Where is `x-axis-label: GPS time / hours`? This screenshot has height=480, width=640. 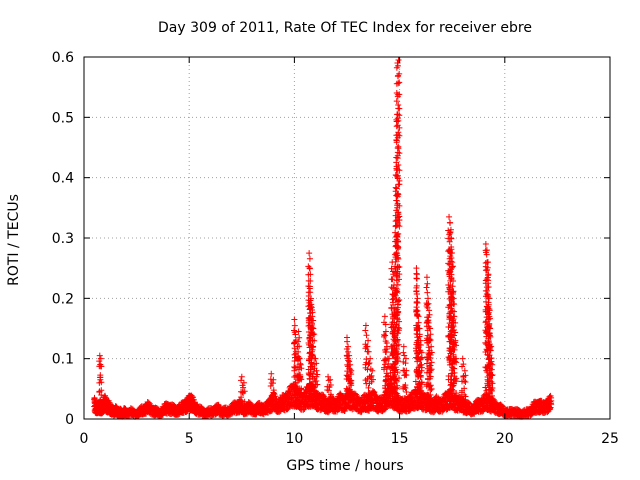 x-axis-label: GPS time / hours is located at coordinates (344, 466).